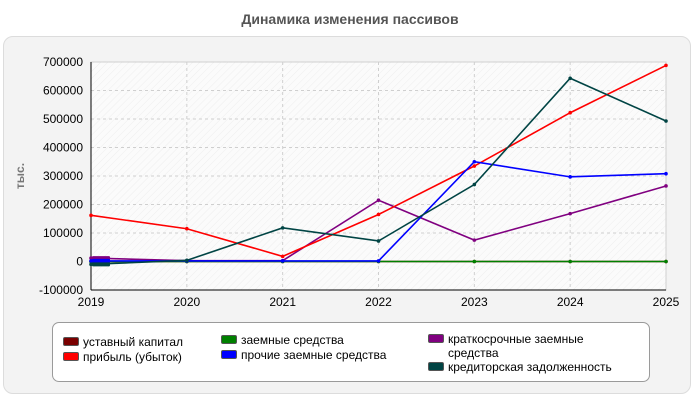 The height and width of the screenshot is (400, 700). Describe the element at coordinates (516, 346) in the screenshot. I see `legend-label-kratkosrochnye: краткосрочные заемные средства` at that location.